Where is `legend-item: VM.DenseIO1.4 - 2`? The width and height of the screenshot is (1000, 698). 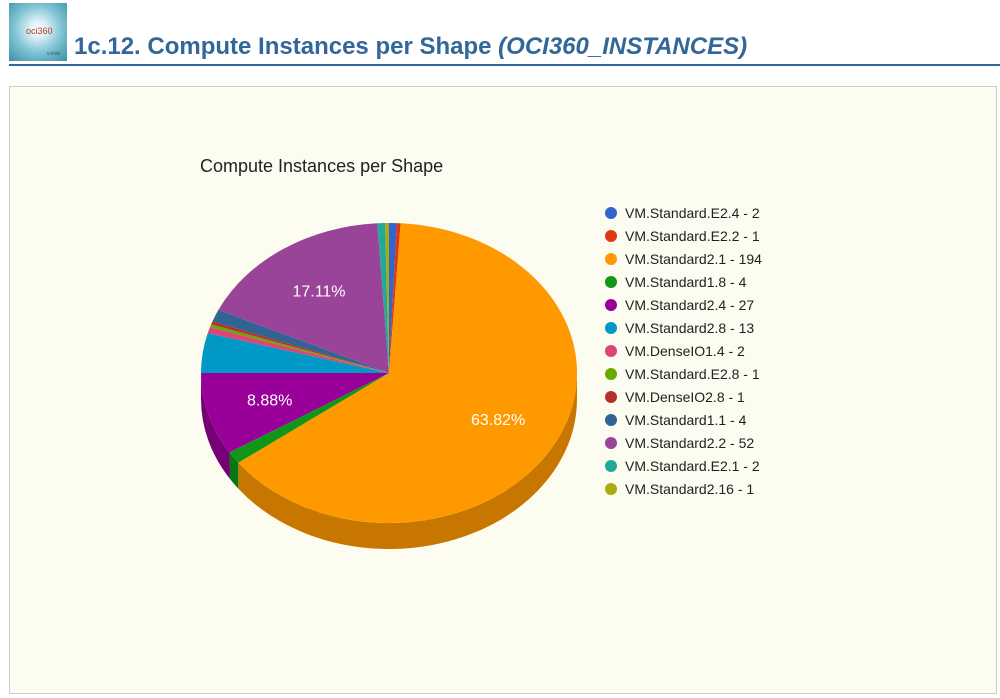 legend-item: VM.DenseIO1.4 - 2 is located at coordinates (683, 350).